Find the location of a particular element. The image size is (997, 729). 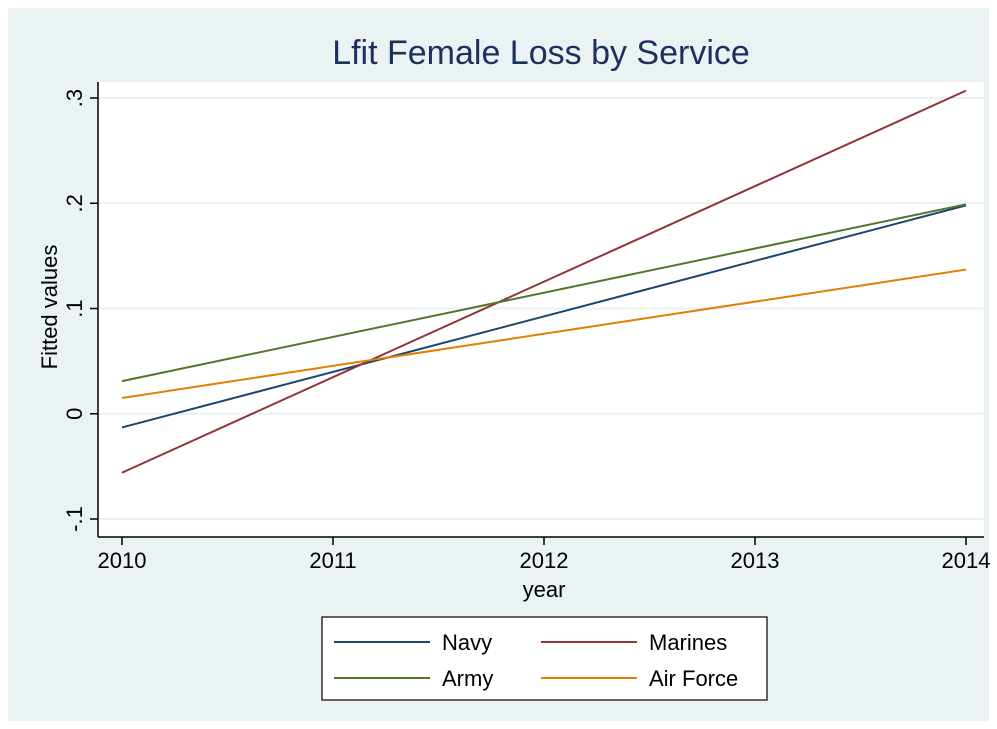

chart-title: Lfit Female Loss by Service is located at coordinates (541, 53).